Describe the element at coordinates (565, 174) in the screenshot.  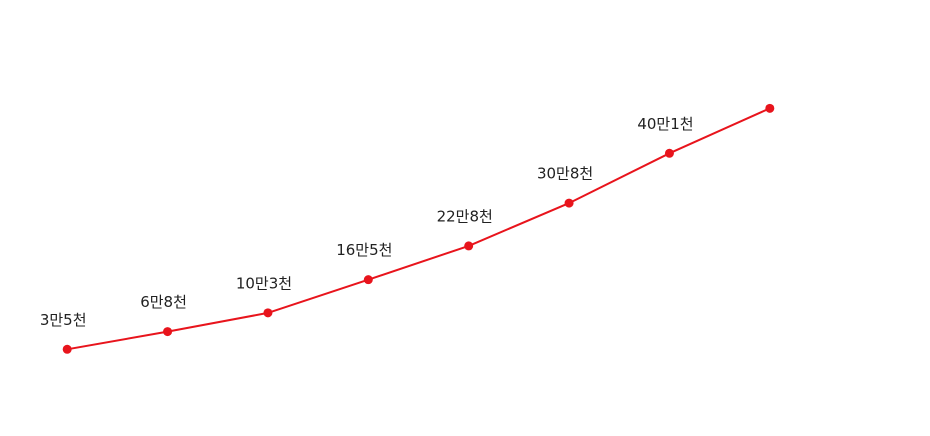
I see `data-label: 30만8천` at that location.